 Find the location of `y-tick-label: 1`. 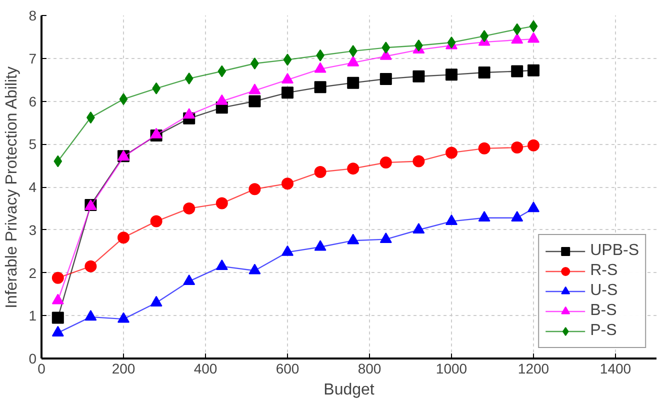

y-tick-label: 1 is located at coordinates (32, 316).